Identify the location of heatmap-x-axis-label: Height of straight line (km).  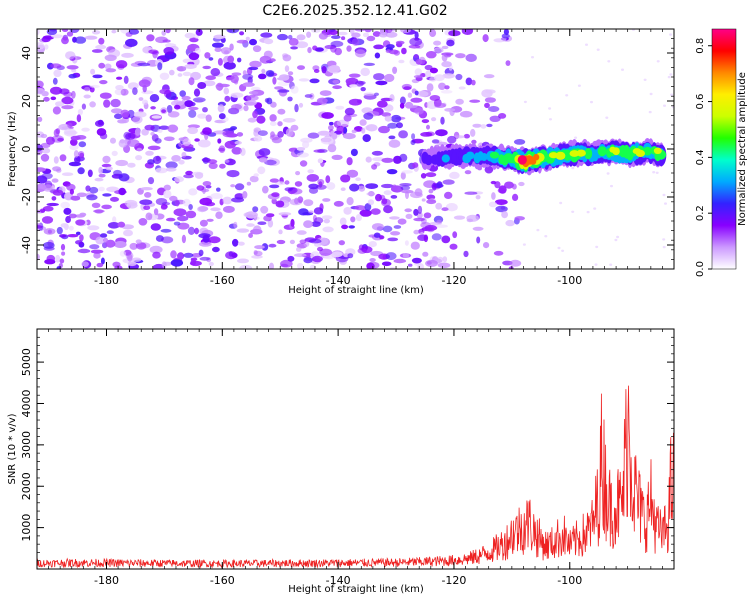
(356, 290).